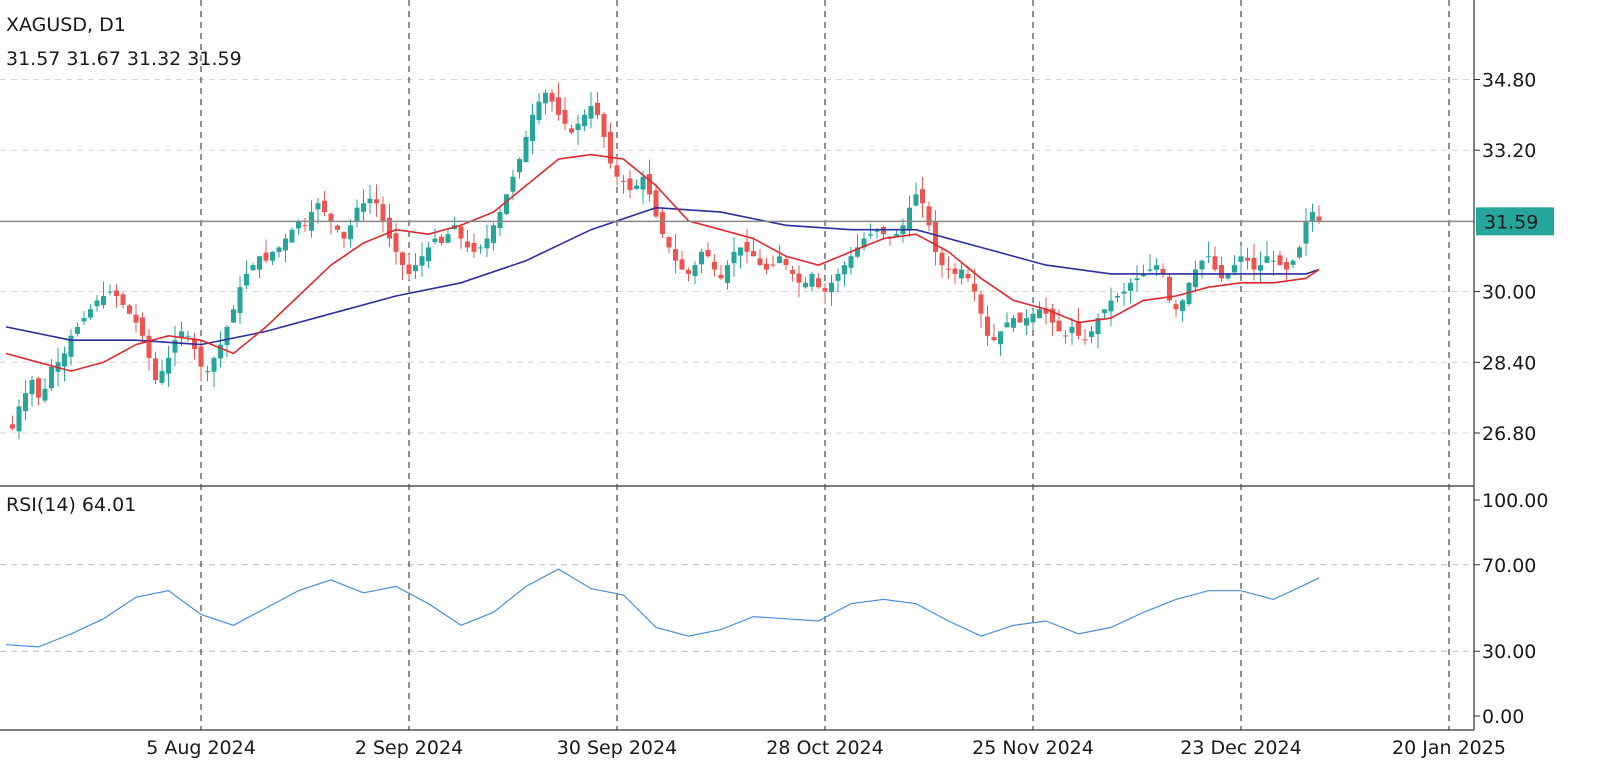 The width and height of the screenshot is (1600, 778). I want to click on x-tick-label: 28 Oct 2024, so click(824, 748).